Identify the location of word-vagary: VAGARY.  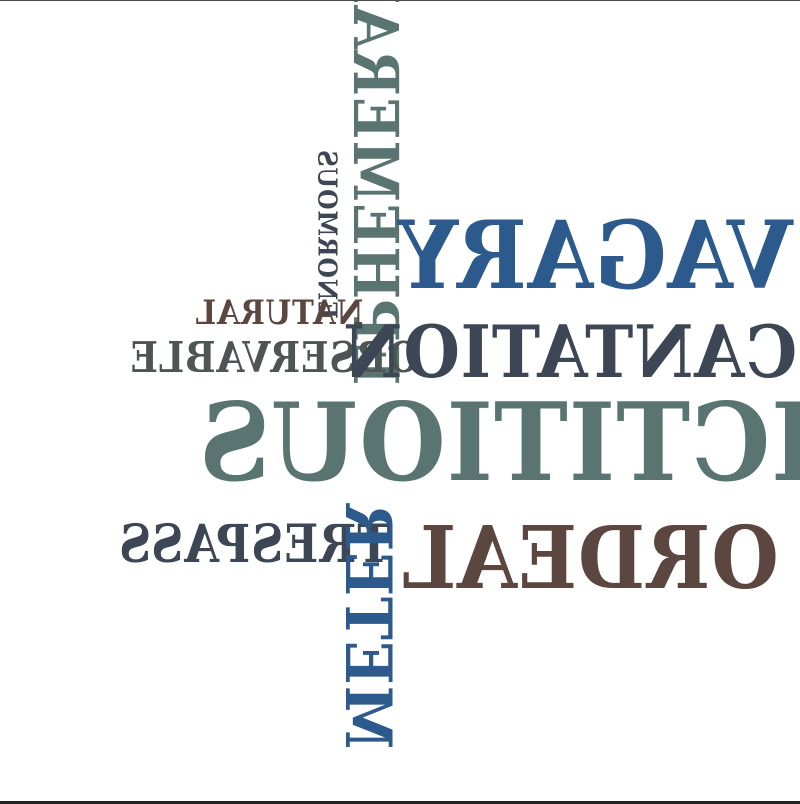
(595, 256).